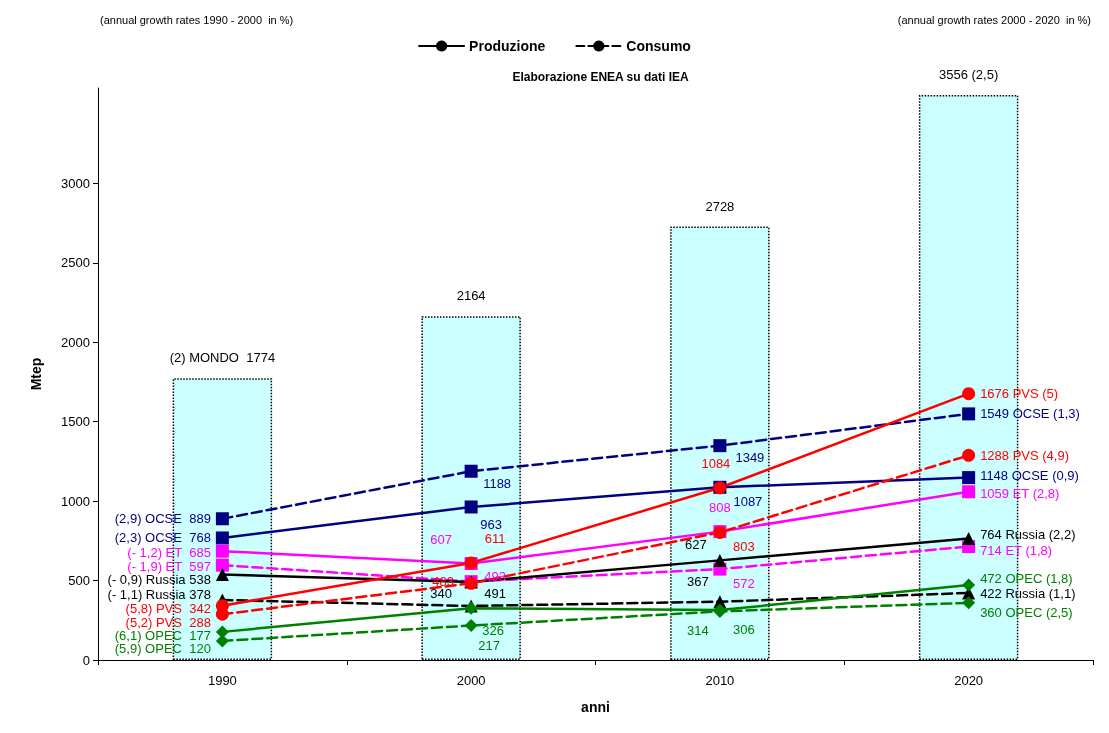 The height and width of the screenshot is (733, 1109). I want to click on data-label: (2,9) OCSE 889, so click(162, 519).